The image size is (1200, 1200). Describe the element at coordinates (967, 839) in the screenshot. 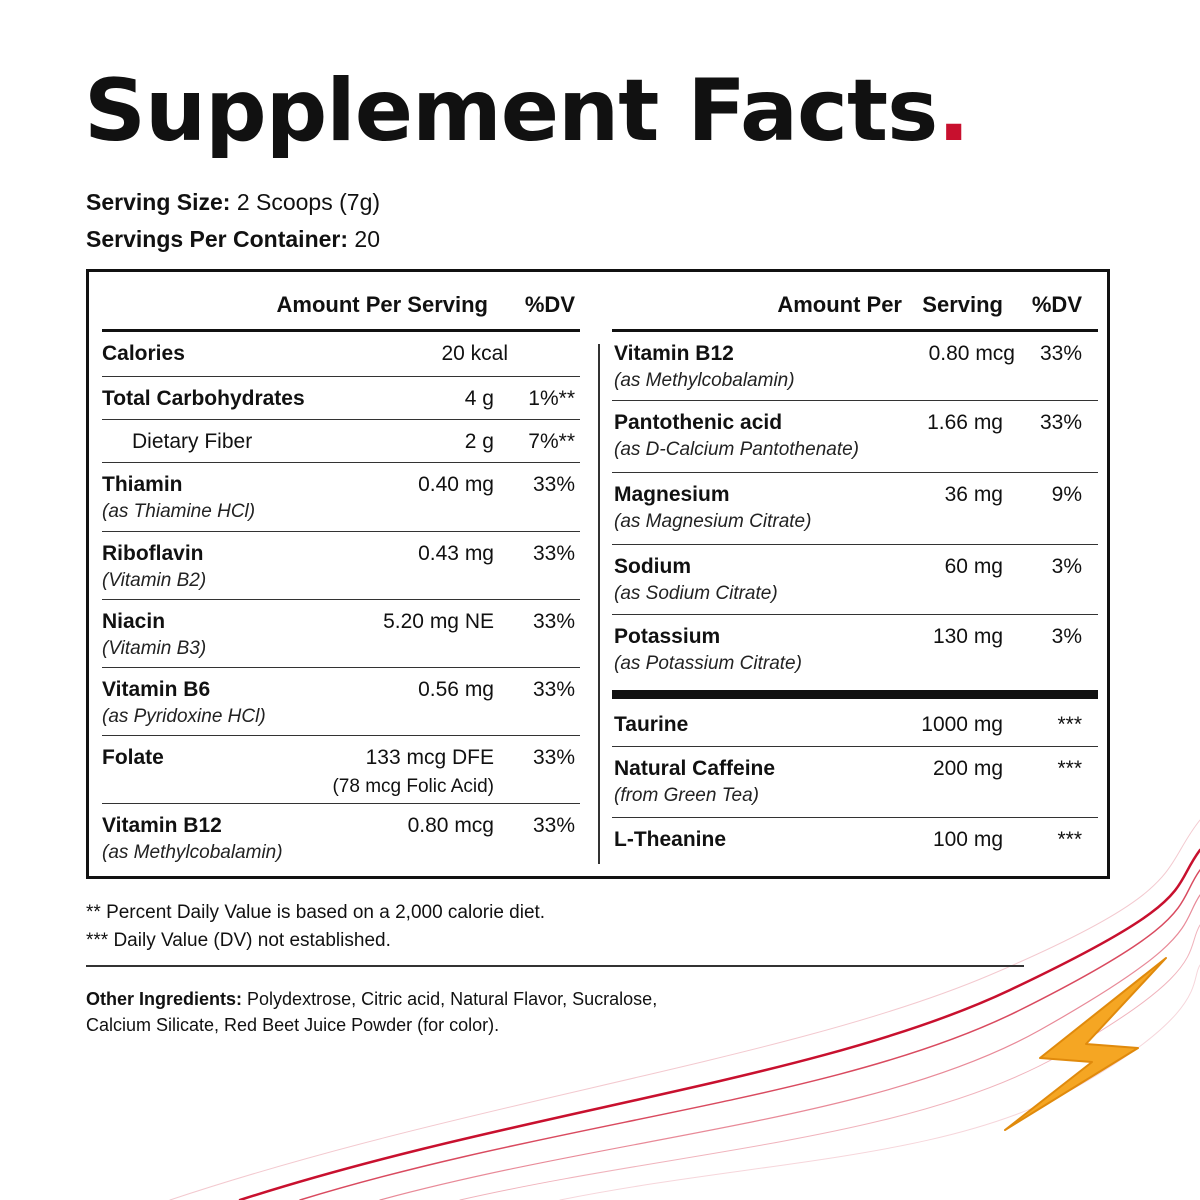

I see `nutrient-amount: 100 mg` at that location.